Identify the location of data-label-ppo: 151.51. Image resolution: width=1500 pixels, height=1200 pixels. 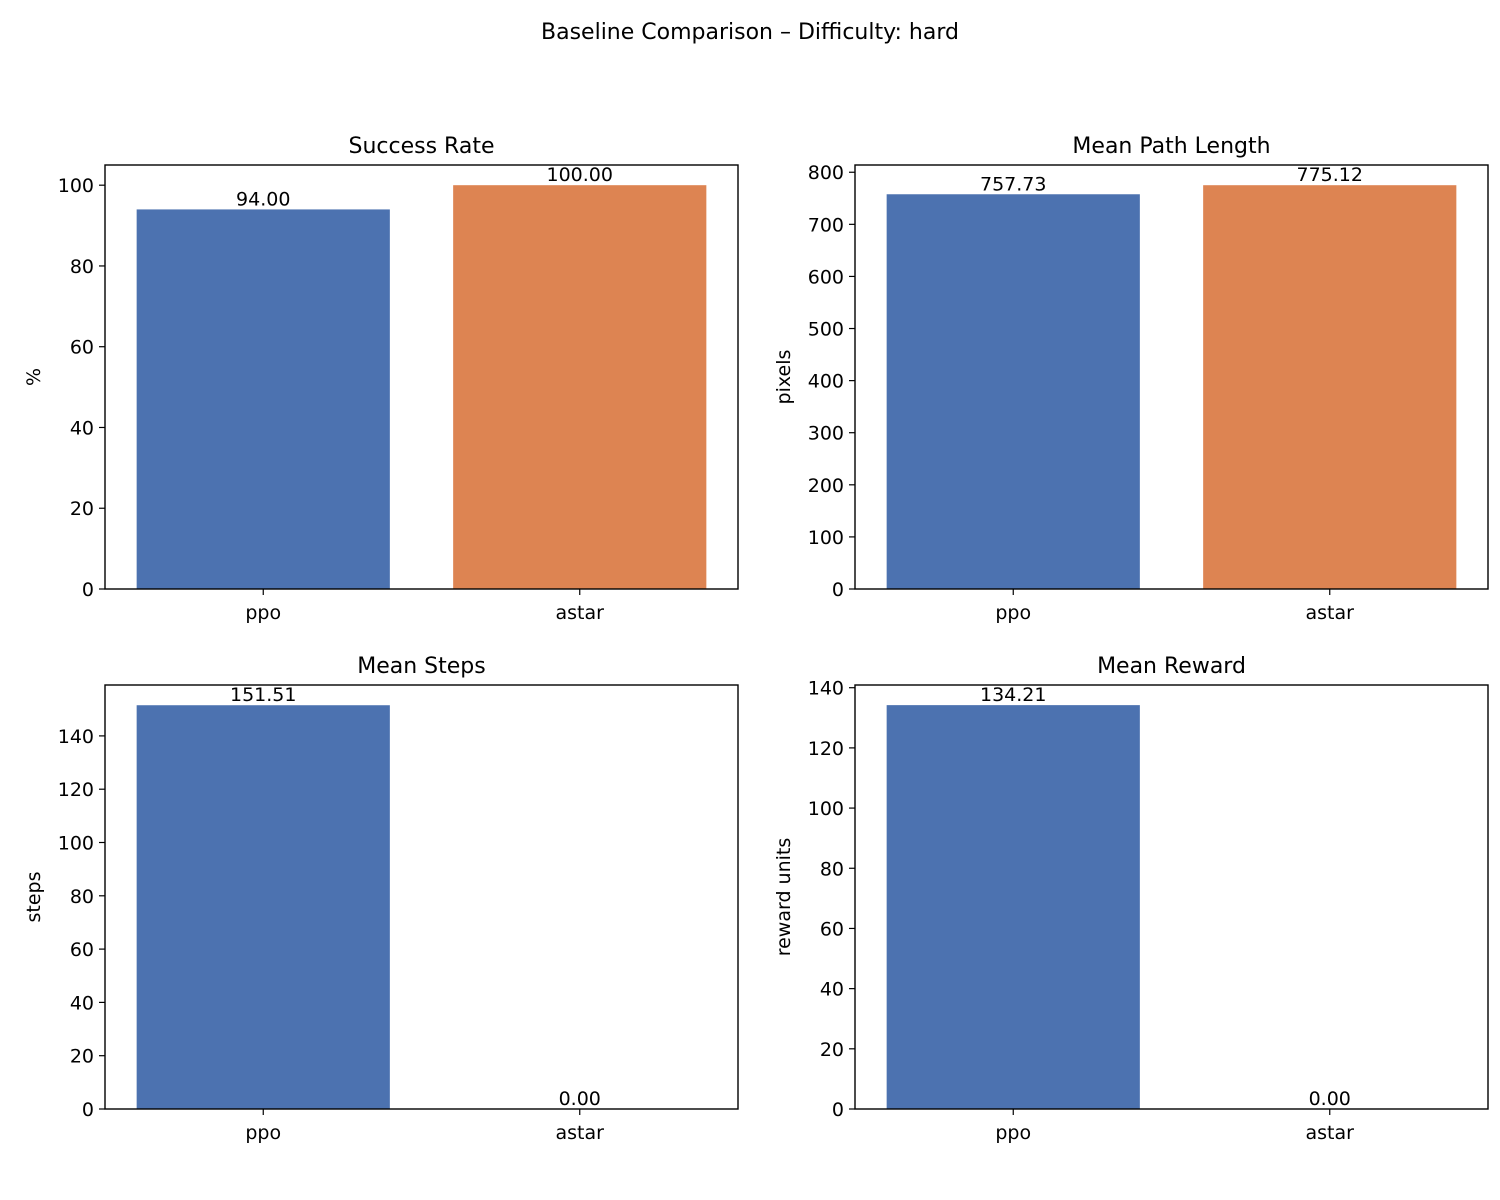
(263, 695).